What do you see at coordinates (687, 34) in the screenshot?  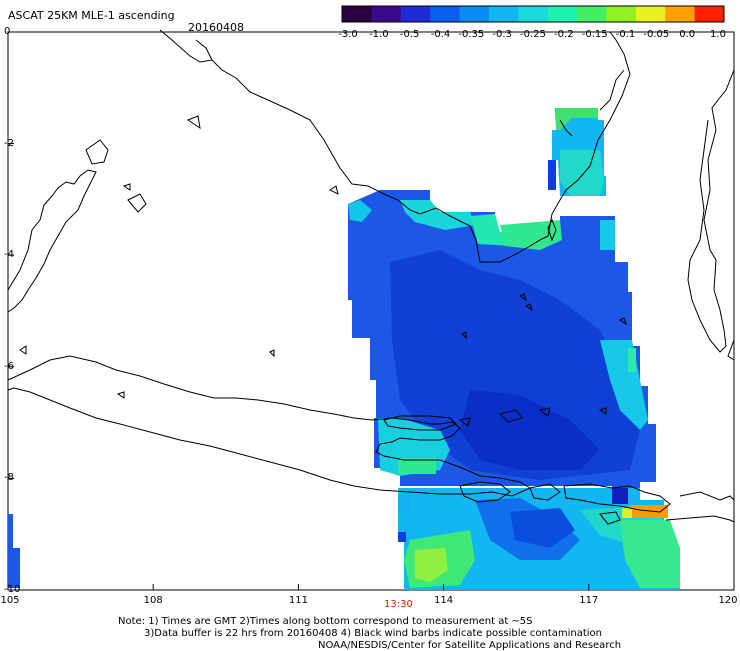 I see `colorbar-tick-label: 0.0` at bounding box center [687, 34].